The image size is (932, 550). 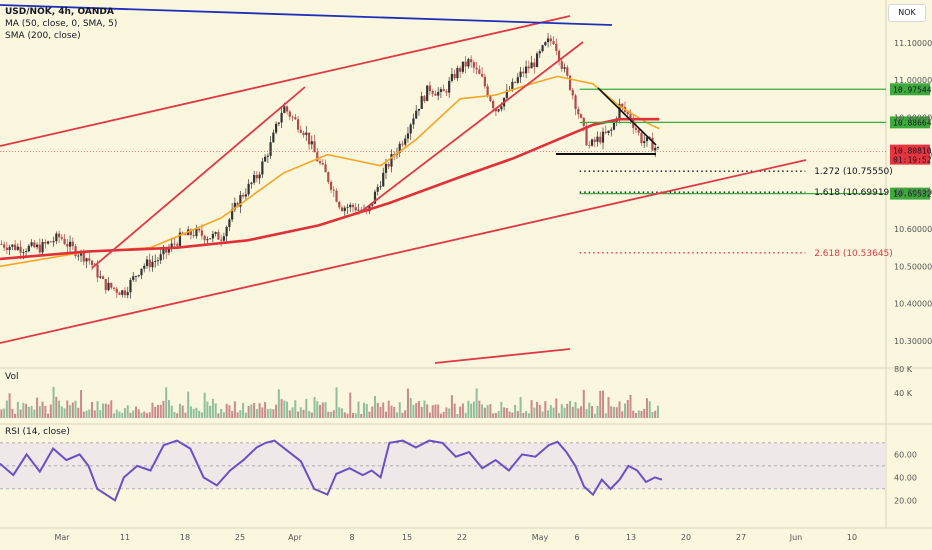 What do you see at coordinates (540, 537) in the screenshot?
I see `time-tick-label: May` at bounding box center [540, 537].